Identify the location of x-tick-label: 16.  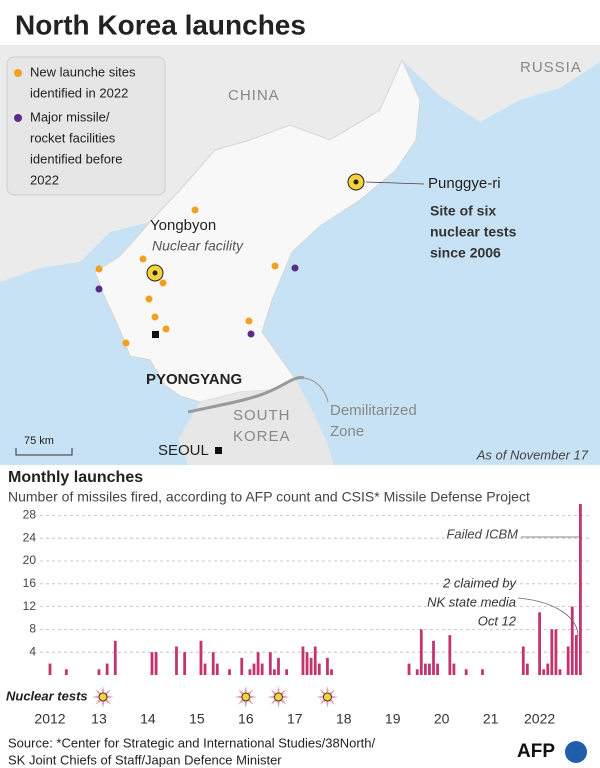
(246, 719).